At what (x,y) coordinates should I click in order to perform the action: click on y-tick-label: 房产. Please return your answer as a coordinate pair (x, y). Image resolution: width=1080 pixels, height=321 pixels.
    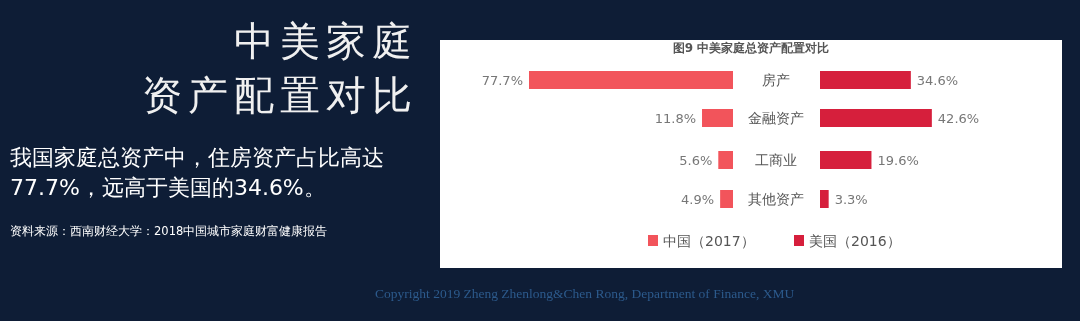
    Looking at the image, I should click on (776, 80).